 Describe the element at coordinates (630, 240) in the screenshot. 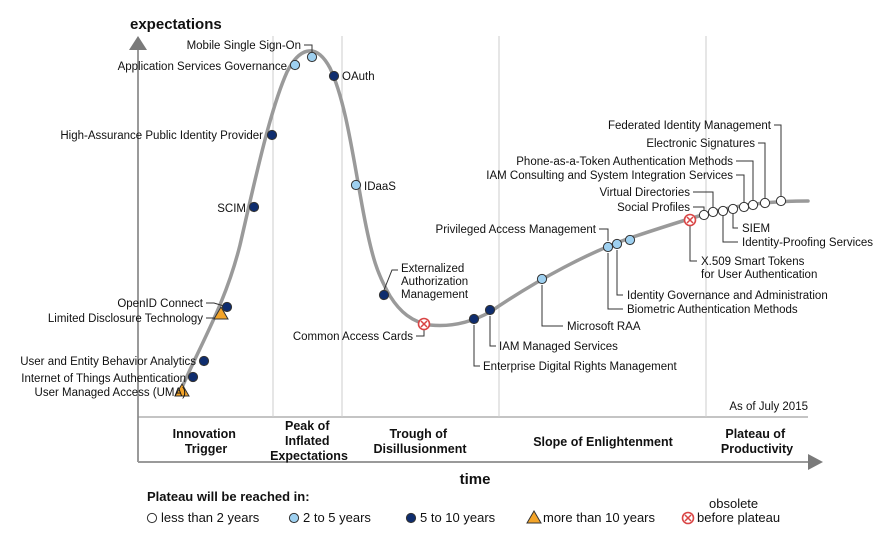

I see `marker-identity-governance-and-administration` at that location.